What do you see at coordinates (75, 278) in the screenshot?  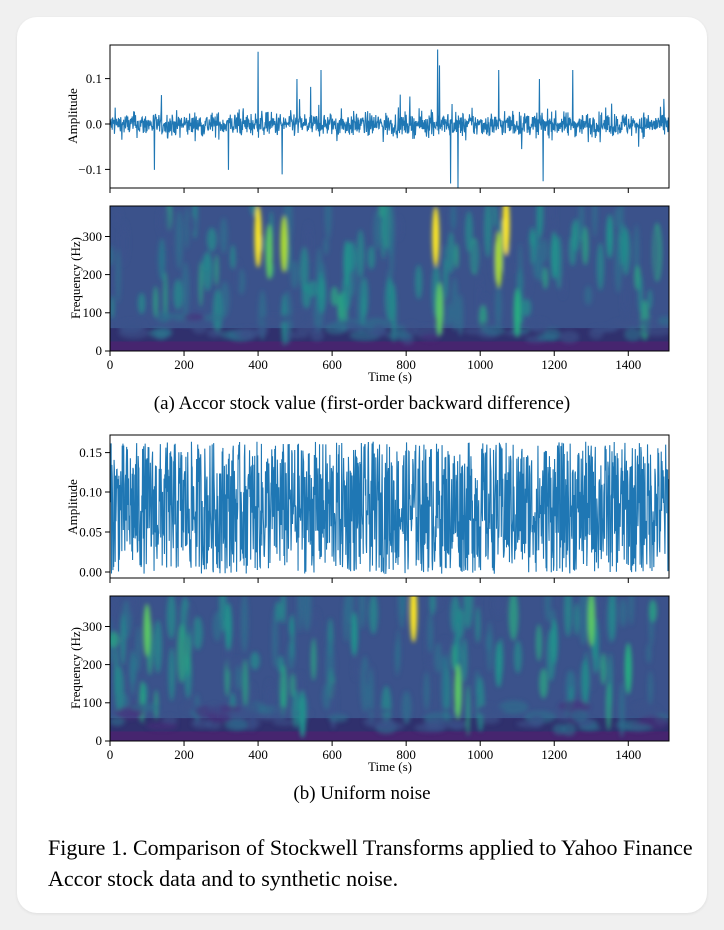 I see `spectrogram-ylabel: Frequency (Hz)` at bounding box center [75, 278].